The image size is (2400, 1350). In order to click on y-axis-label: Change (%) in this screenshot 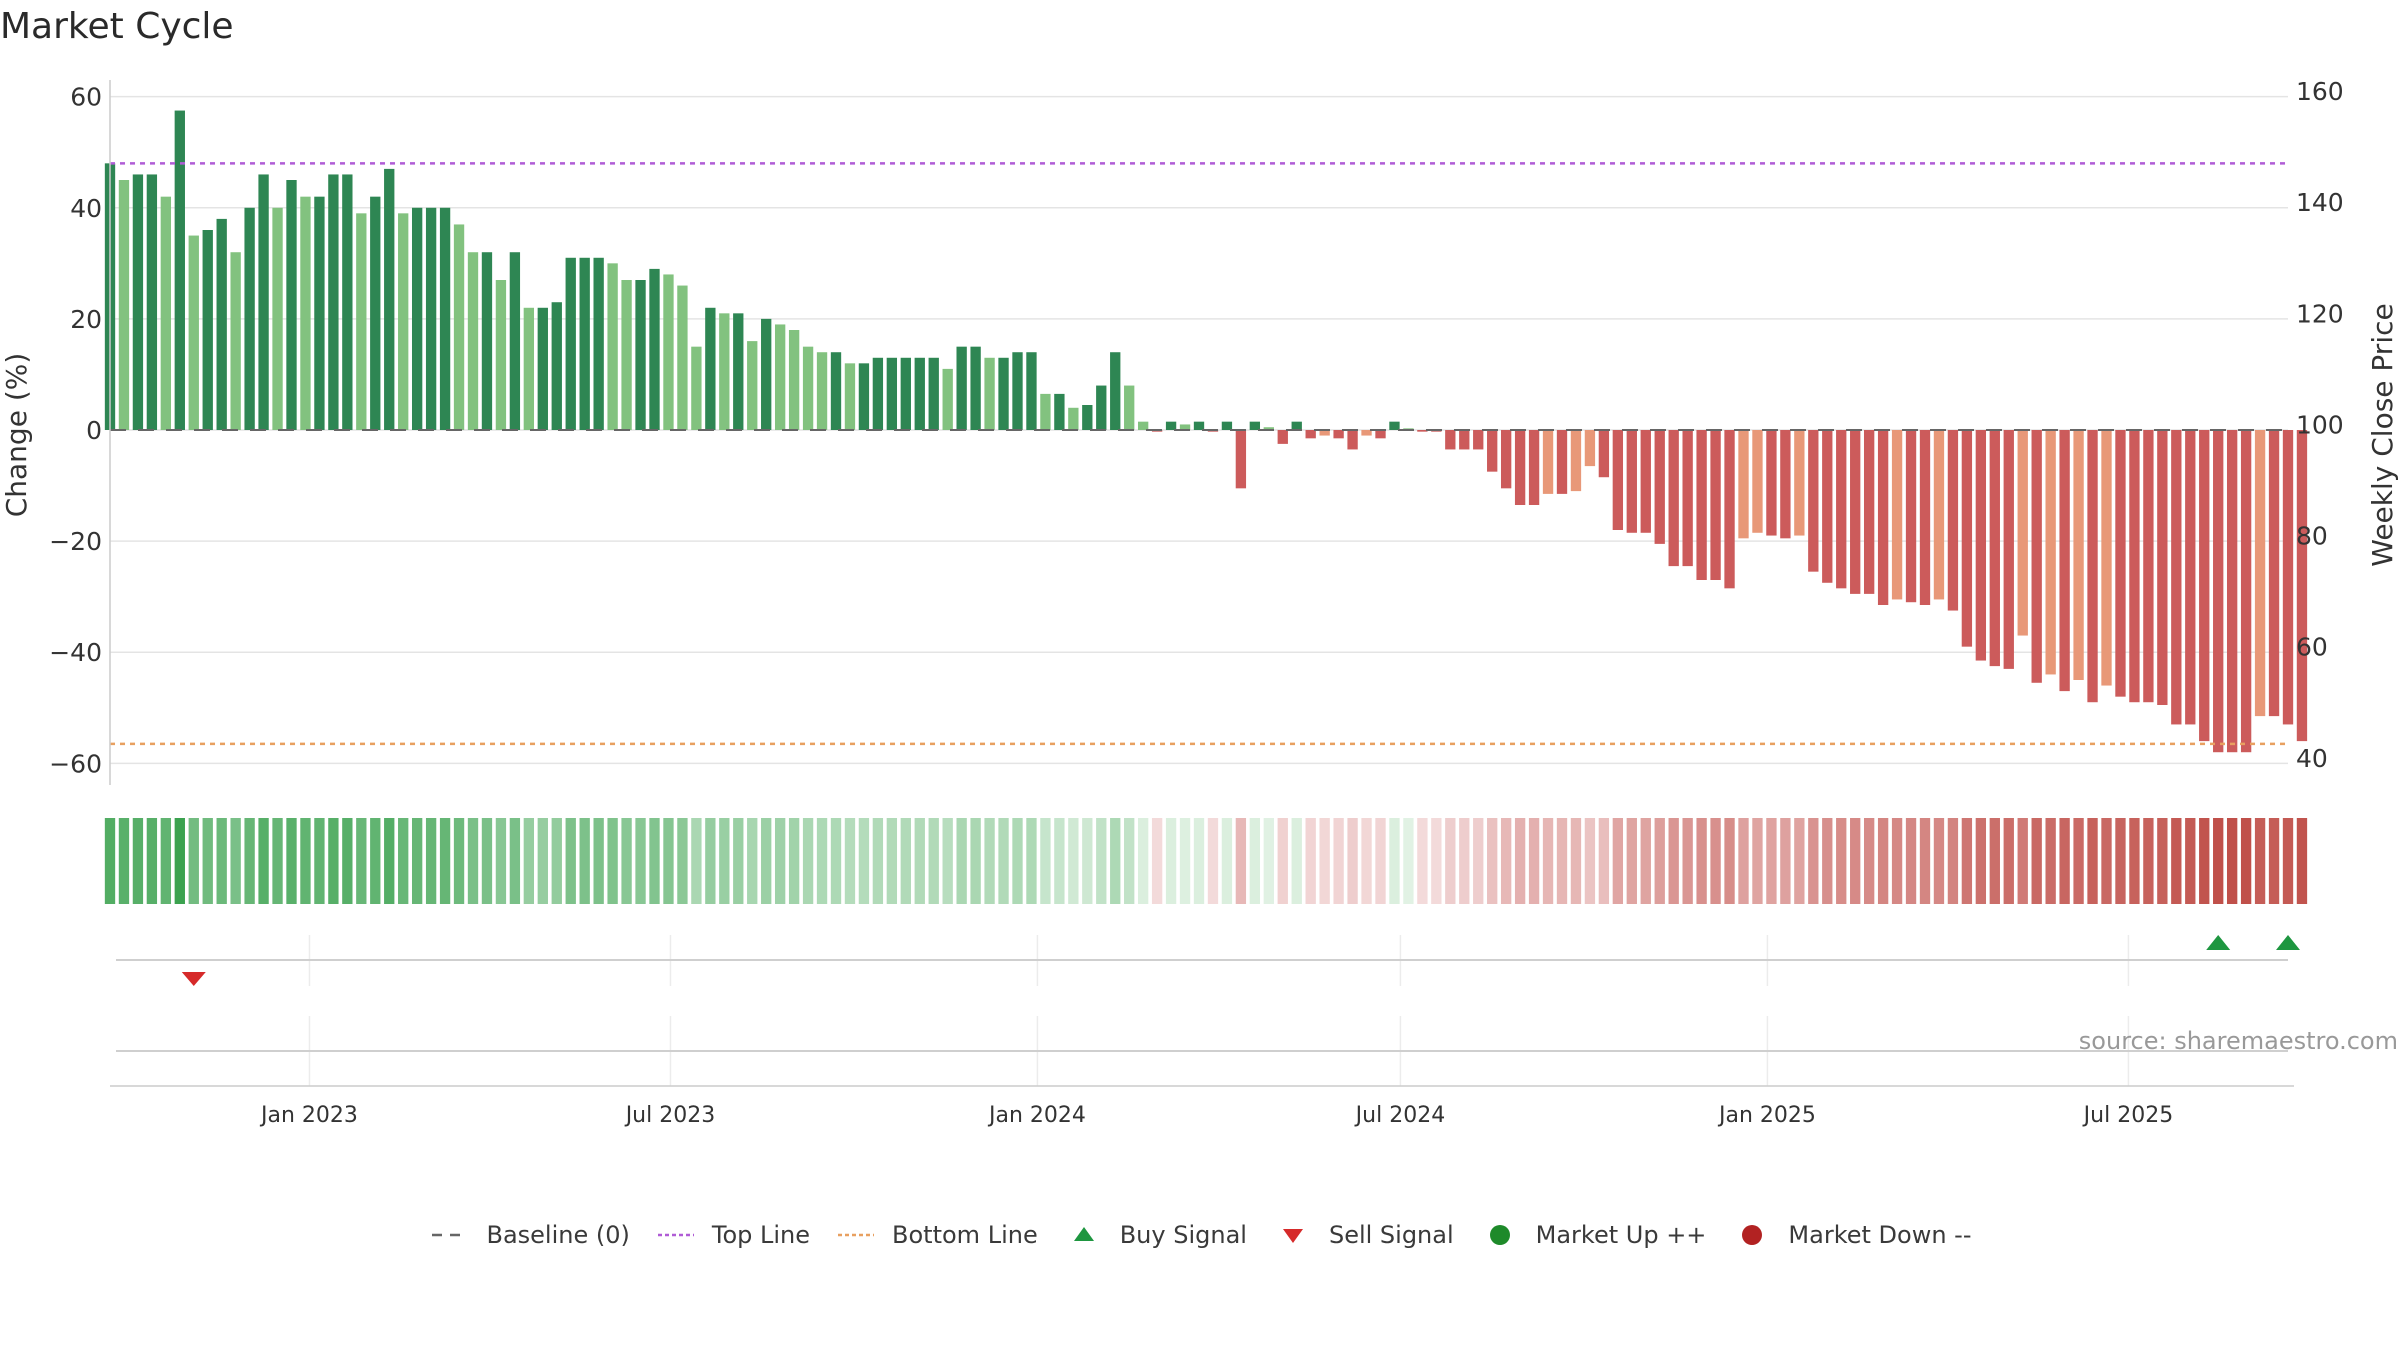, I will do `click(16, 435)`.